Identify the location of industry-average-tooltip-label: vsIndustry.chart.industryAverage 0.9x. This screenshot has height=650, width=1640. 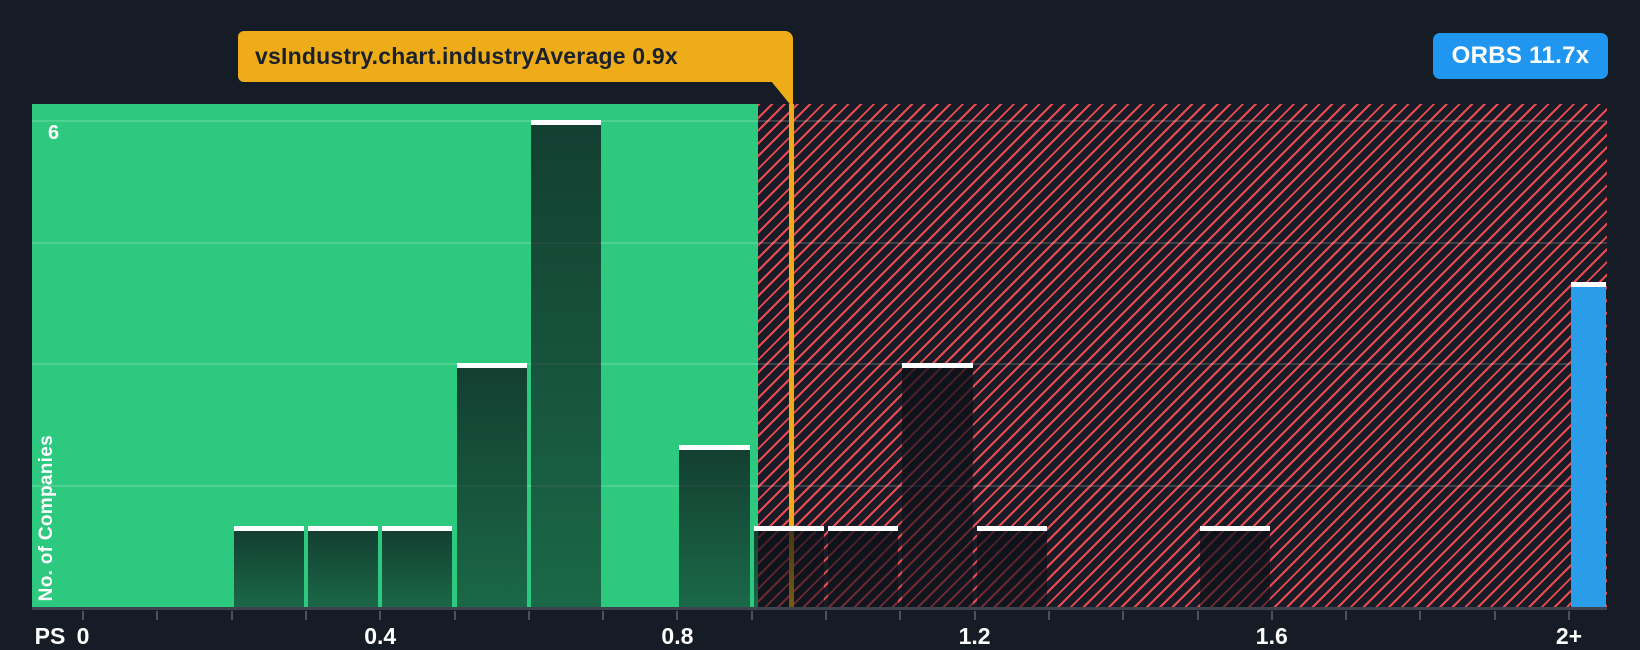
(466, 56).